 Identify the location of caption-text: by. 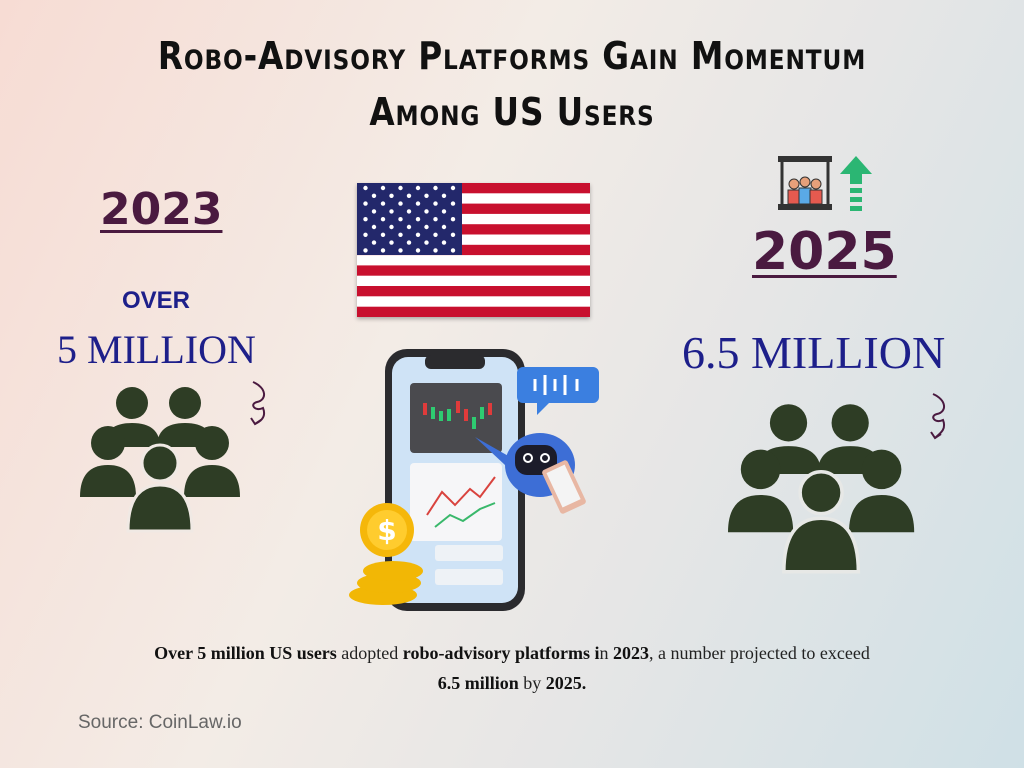
(532, 683).